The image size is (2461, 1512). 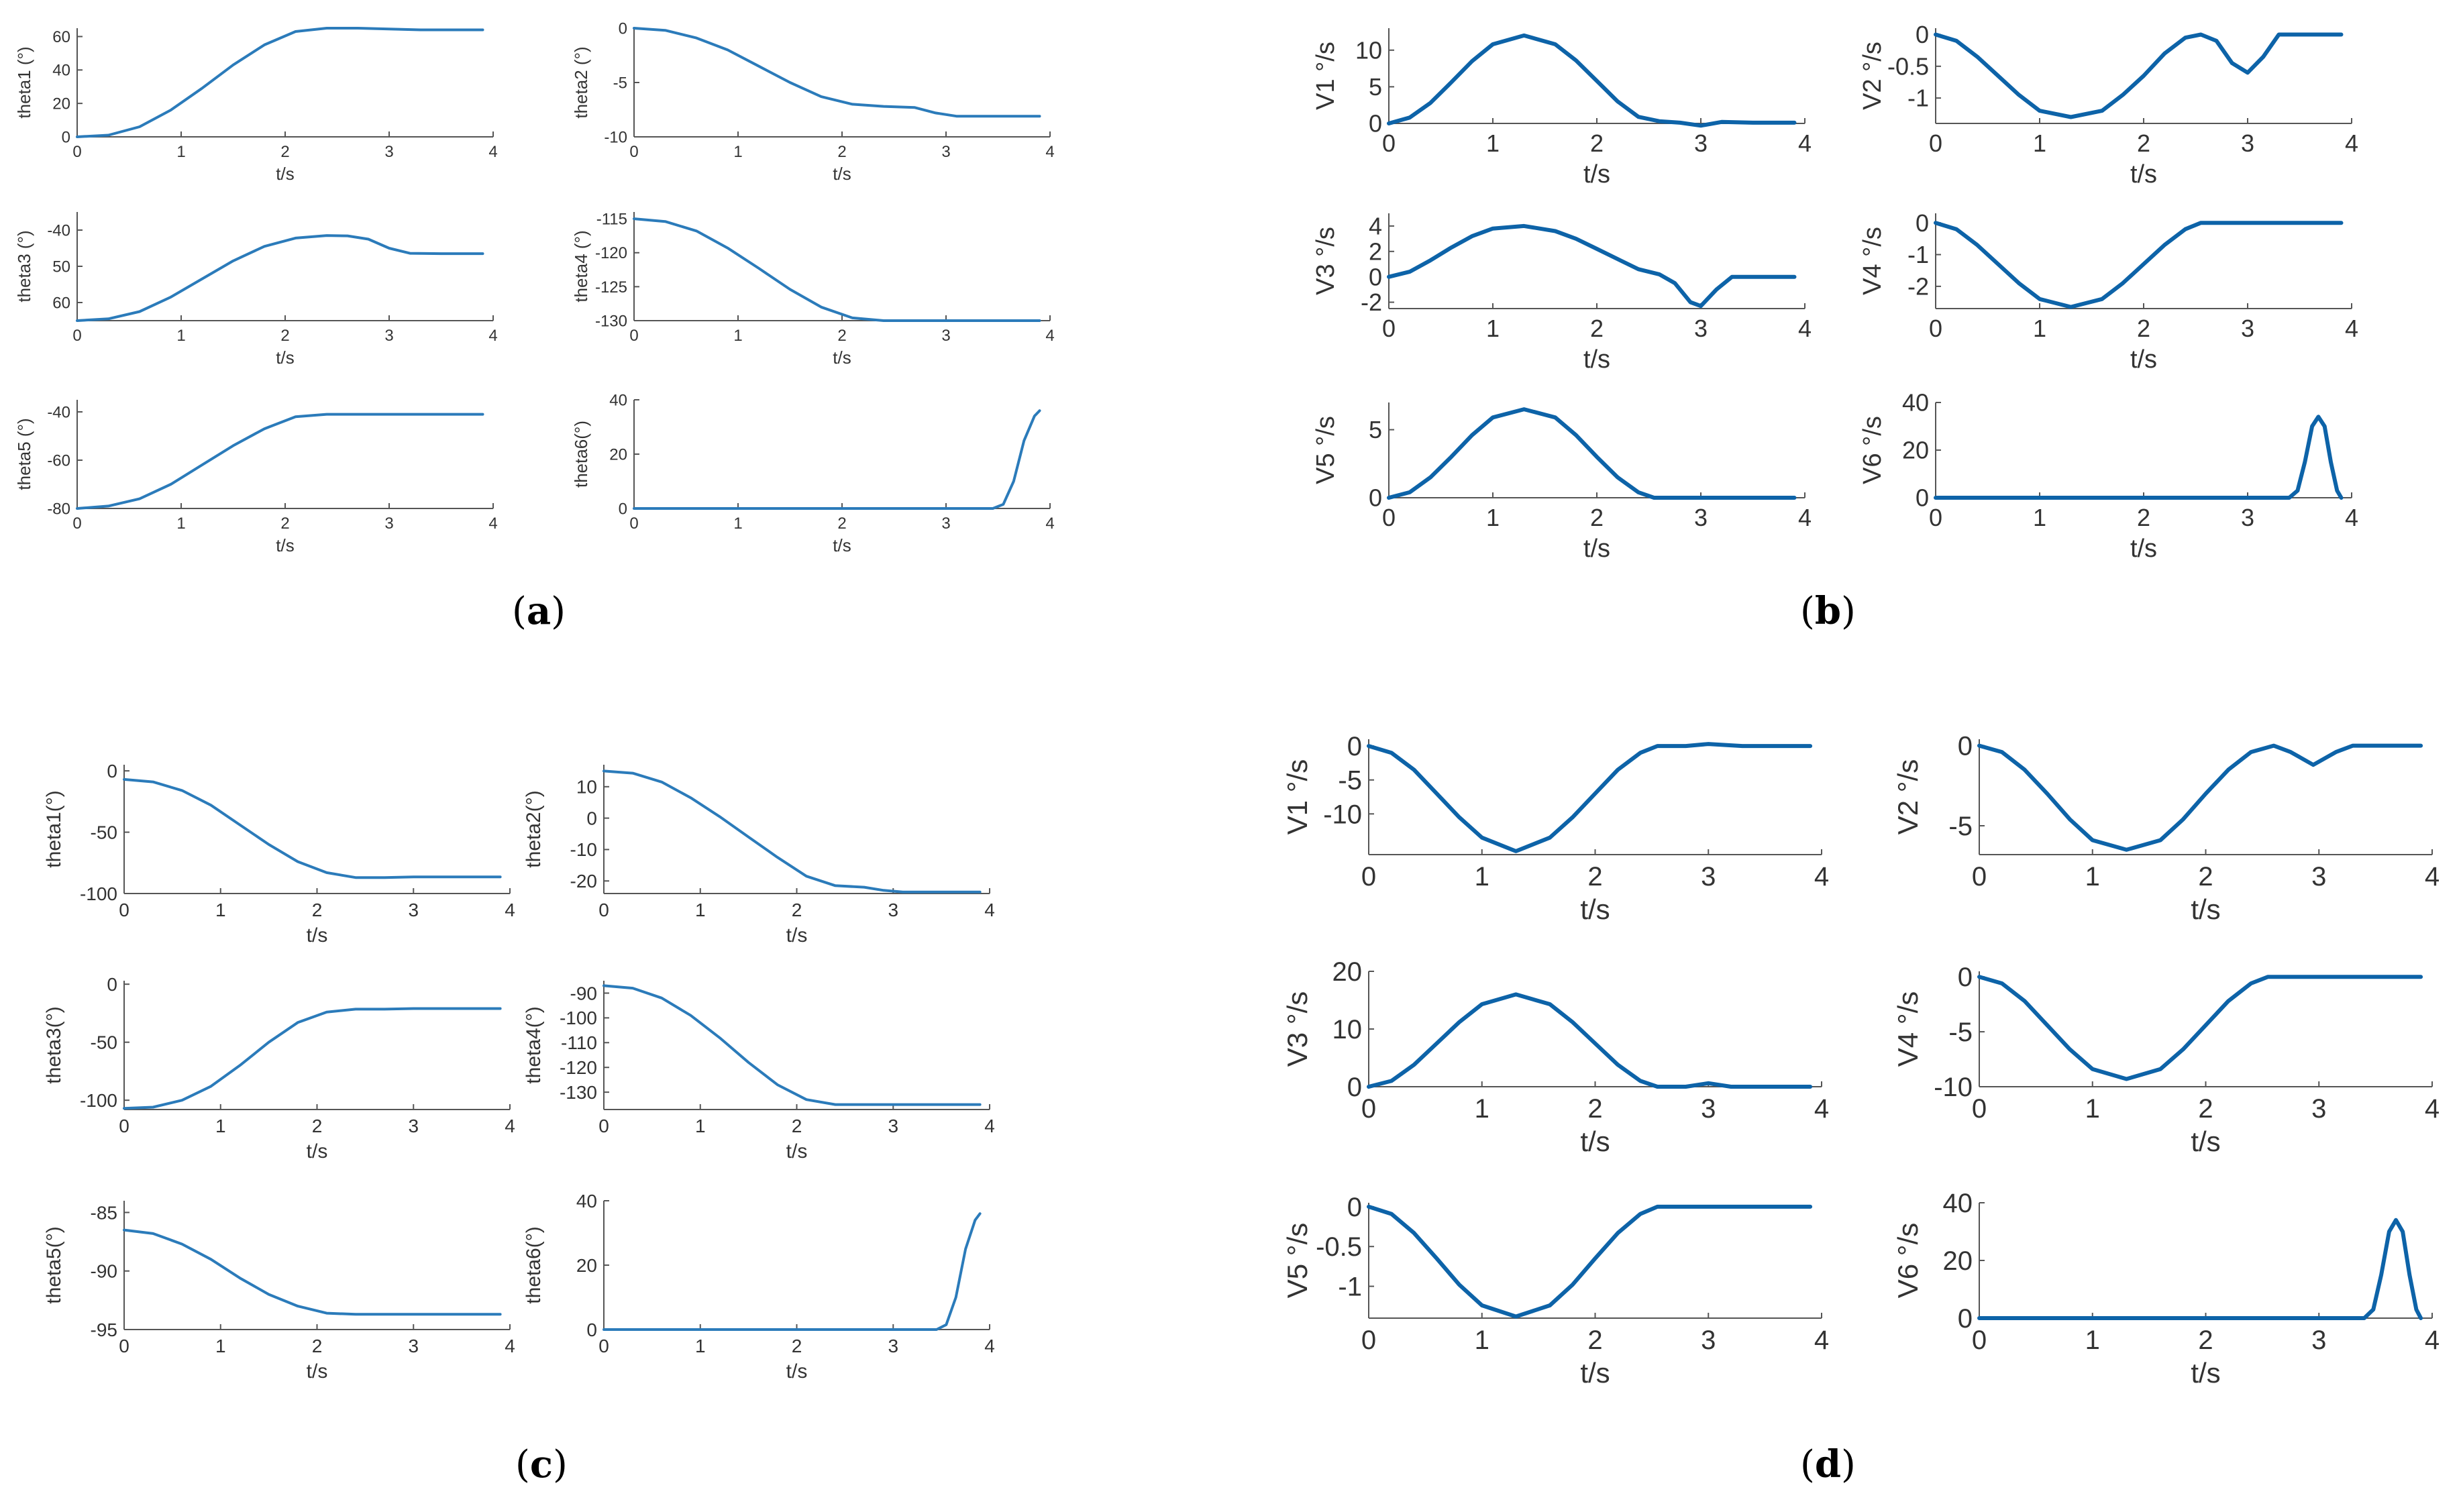 I want to click on series-line-V5, so click(x=1592, y=453).